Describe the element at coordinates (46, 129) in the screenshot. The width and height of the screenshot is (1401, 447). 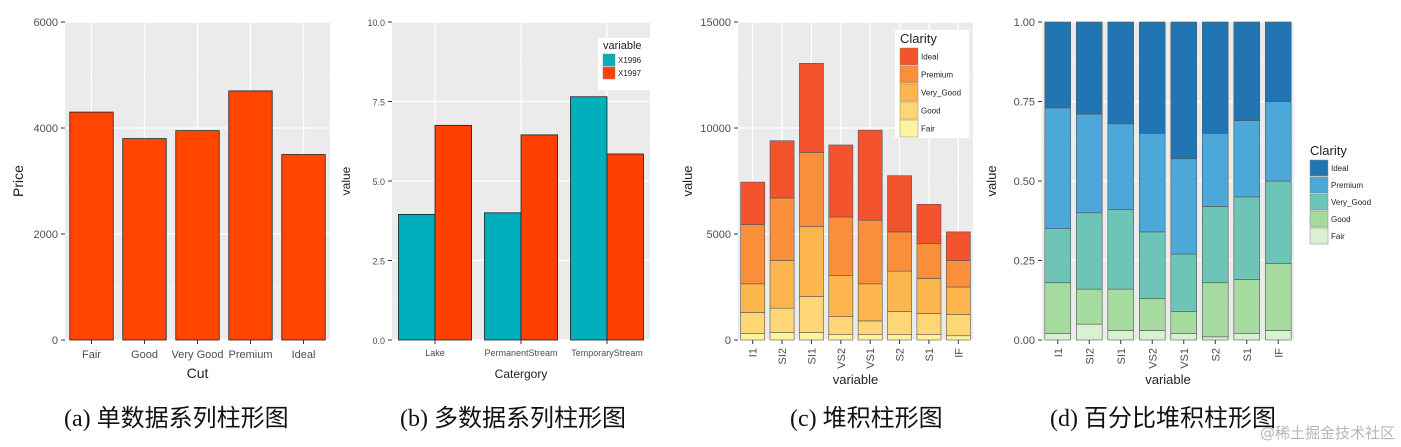
I see `y-tick-label: 4000` at that location.